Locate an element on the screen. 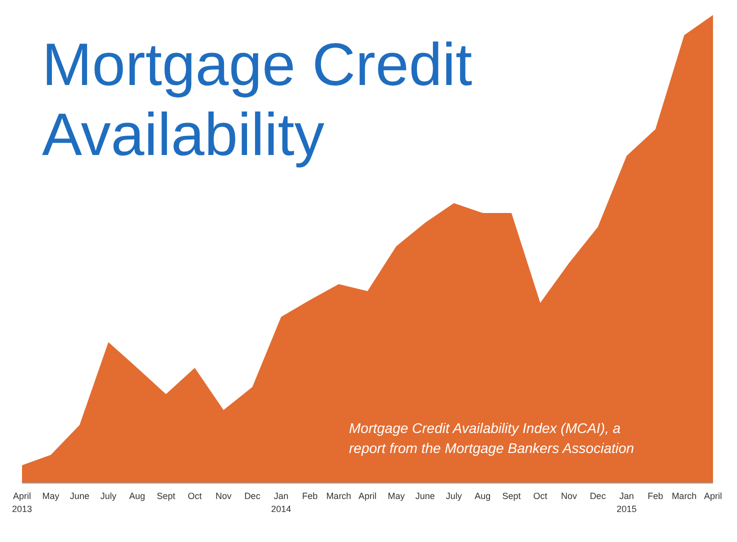 The height and width of the screenshot is (542, 737). x-tick-label: Jan 2014 is located at coordinates (281, 502).